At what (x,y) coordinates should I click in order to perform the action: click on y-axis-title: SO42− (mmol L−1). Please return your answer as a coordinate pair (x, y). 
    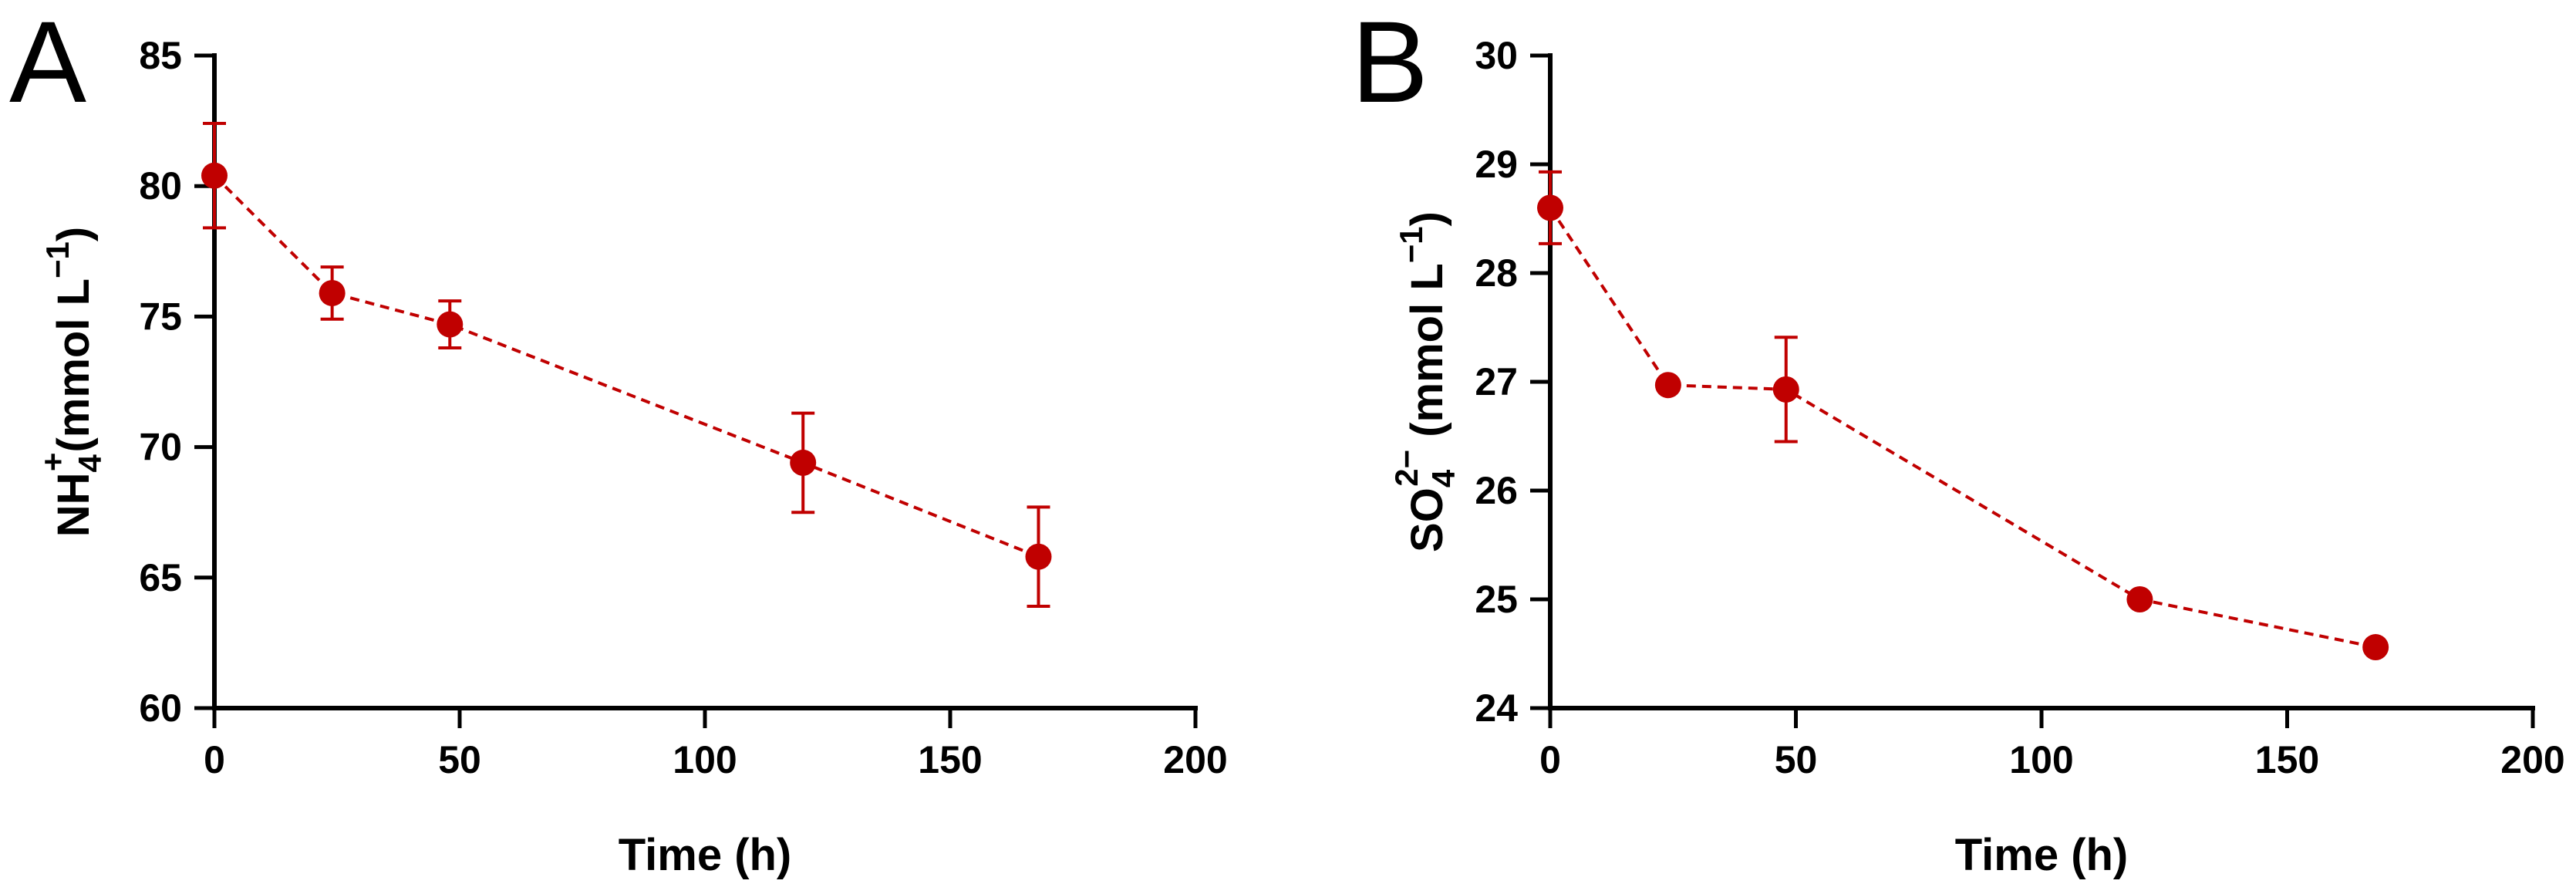
    Looking at the image, I should click on (1425, 382).